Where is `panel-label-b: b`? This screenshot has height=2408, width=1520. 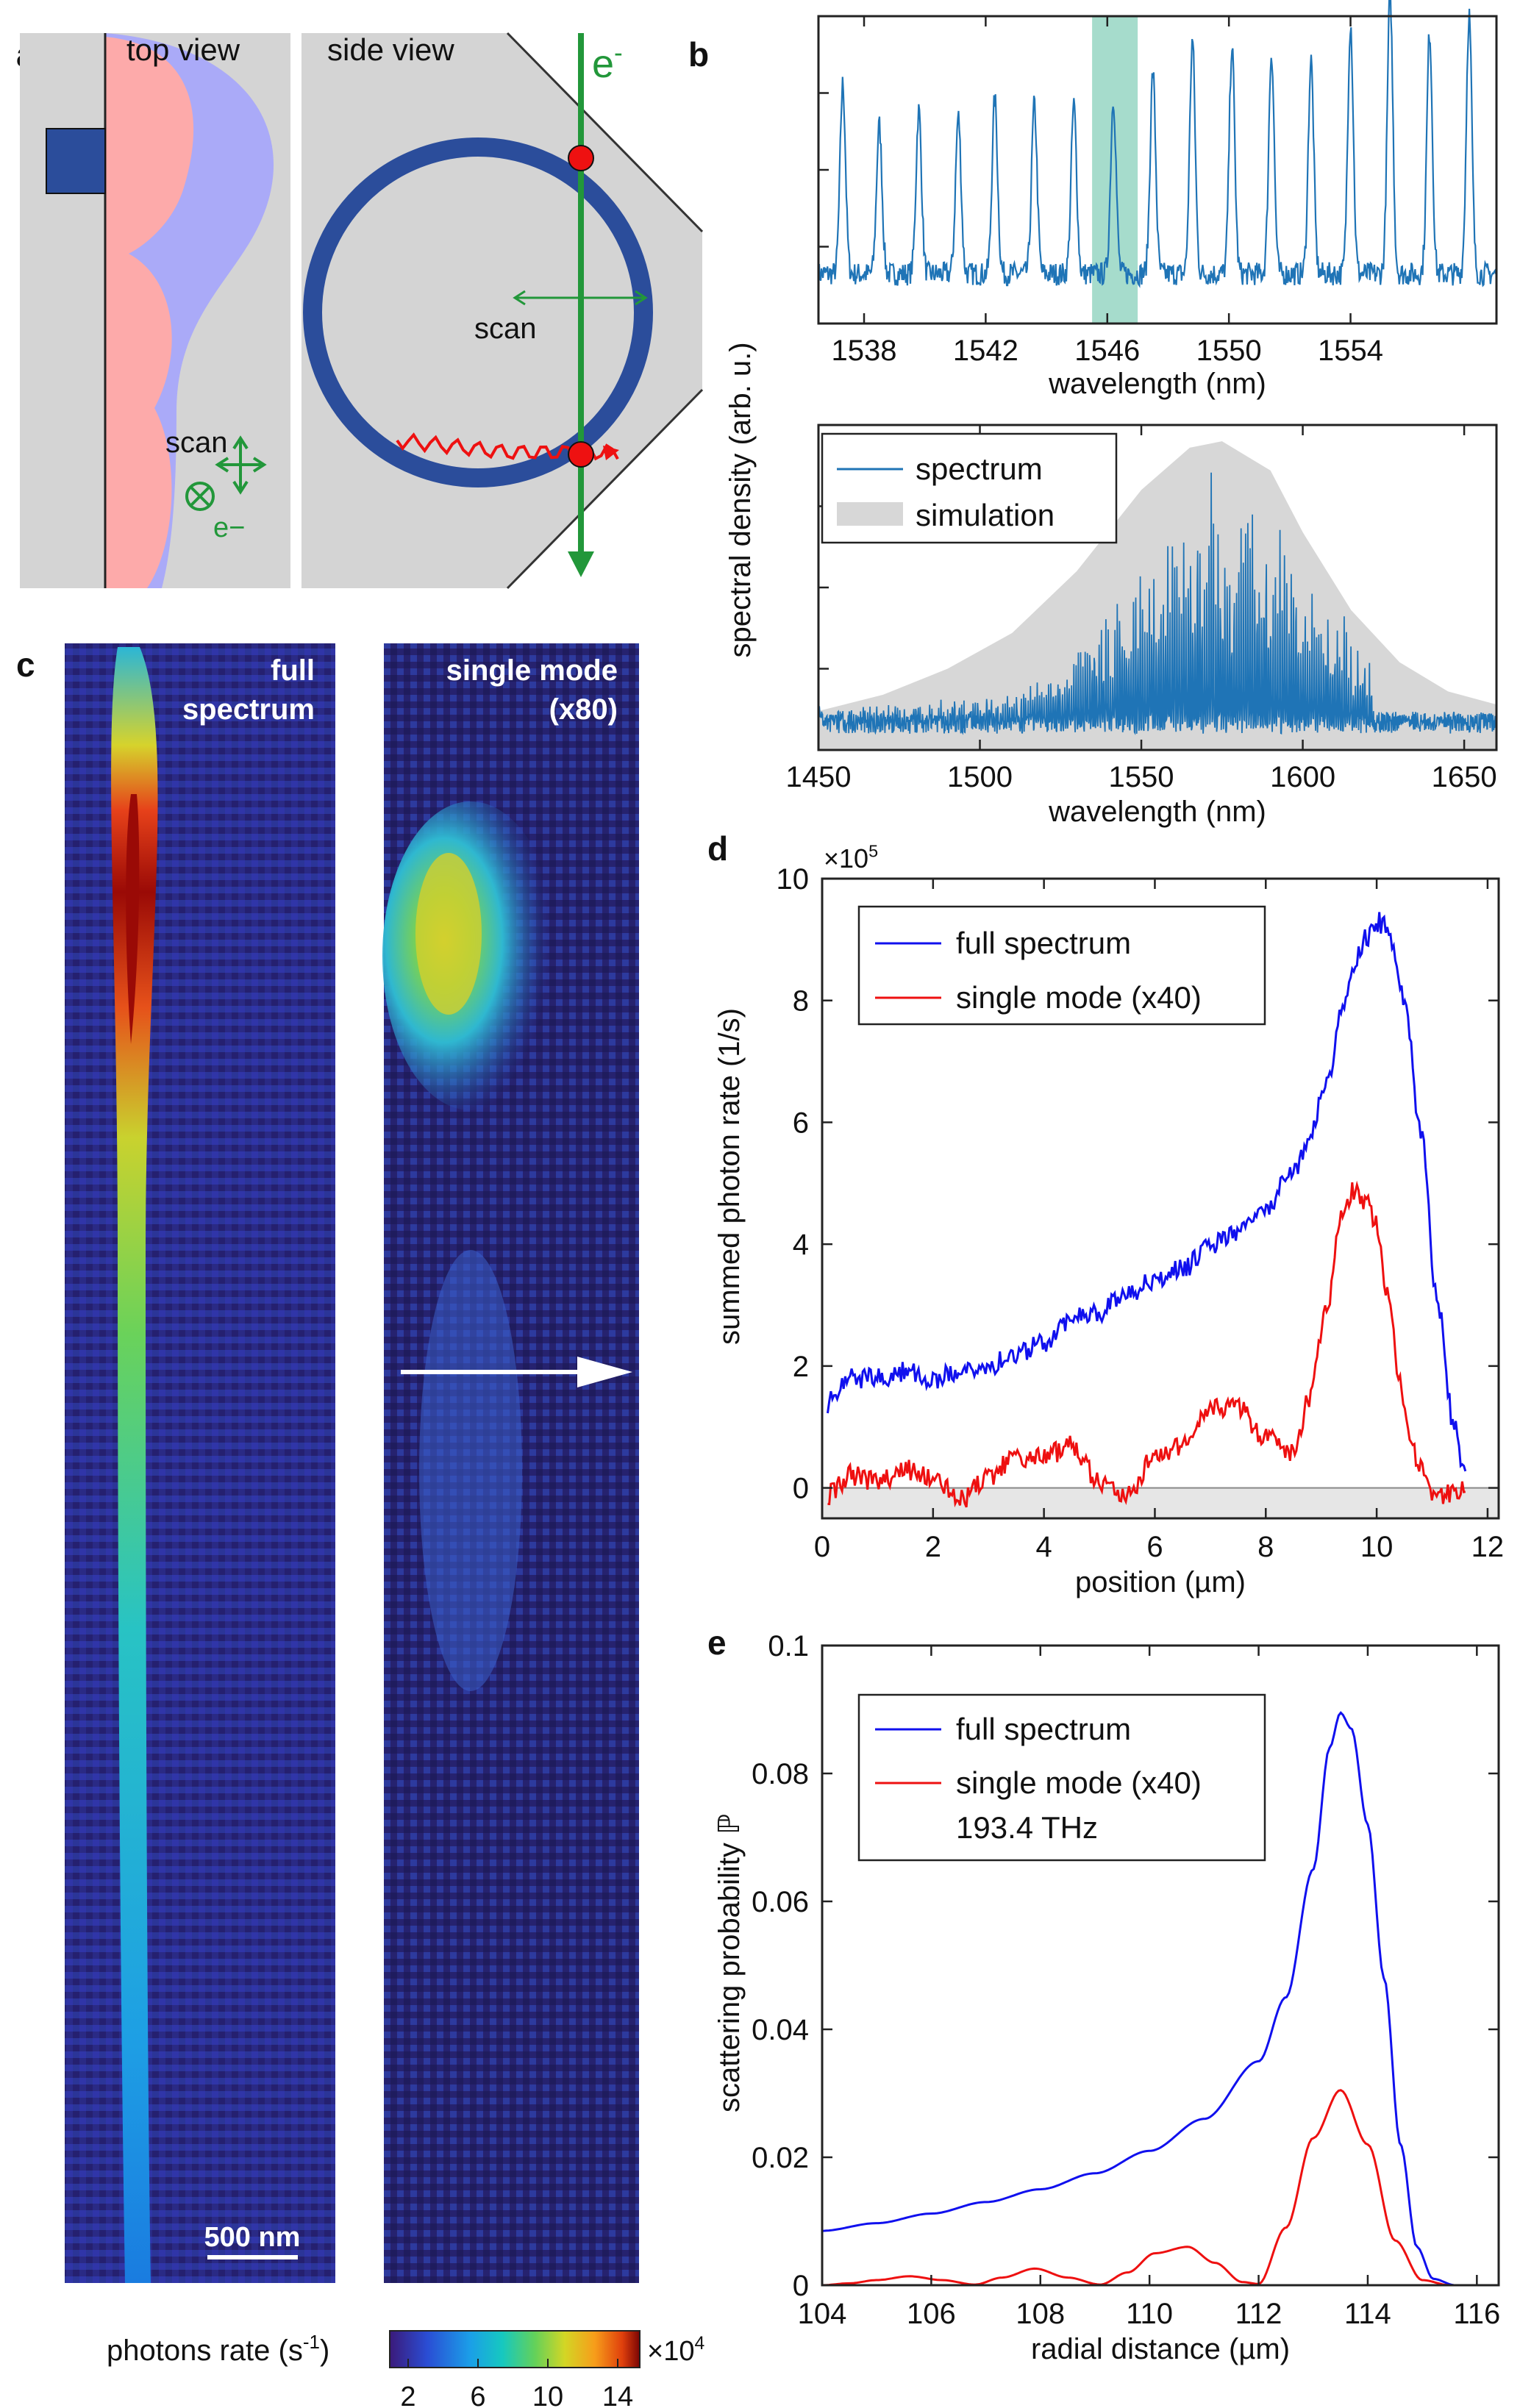
panel-label-b: b is located at coordinates (698, 54).